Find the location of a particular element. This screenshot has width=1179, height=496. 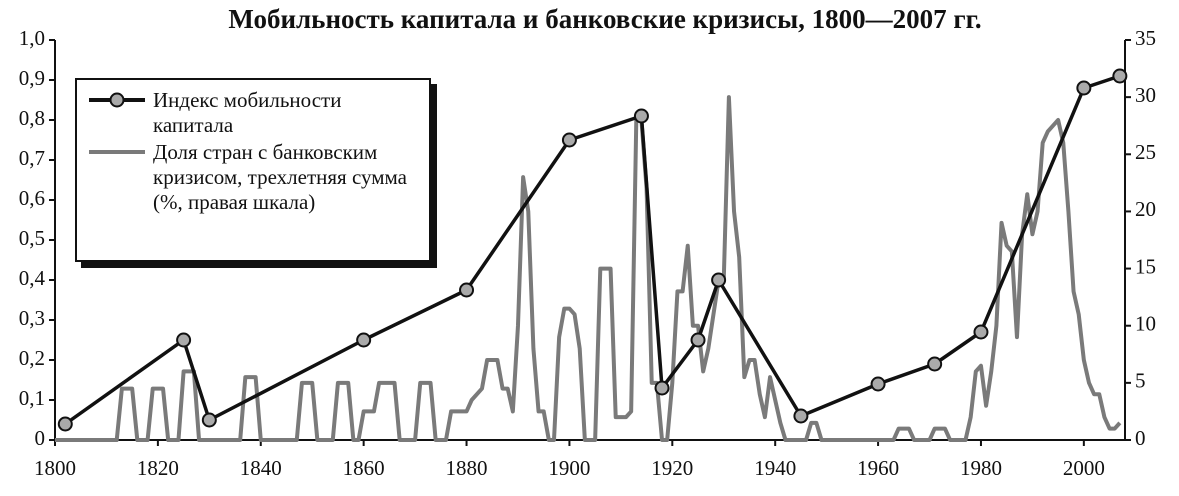

x-tick-label: 1800 is located at coordinates (55, 468).